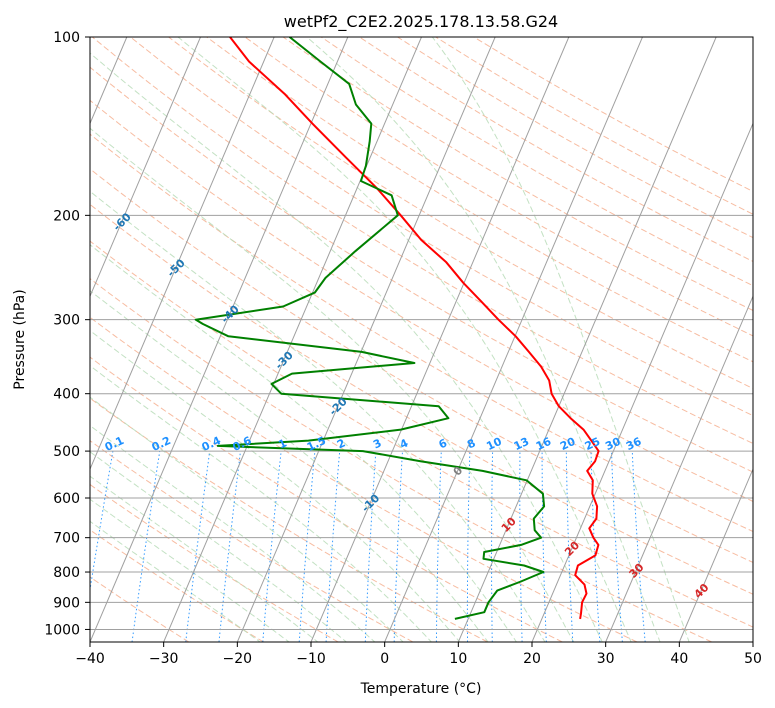  Describe the element at coordinates (753, 659) in the screenshot. I see `x-tick-label: 50` at that location.